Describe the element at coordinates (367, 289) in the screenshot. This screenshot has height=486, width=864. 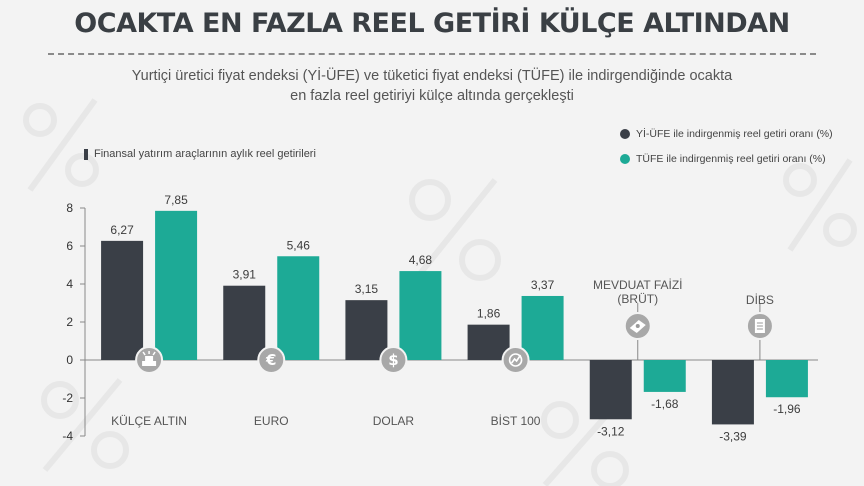
I see `data-label: 3,15` at that location.